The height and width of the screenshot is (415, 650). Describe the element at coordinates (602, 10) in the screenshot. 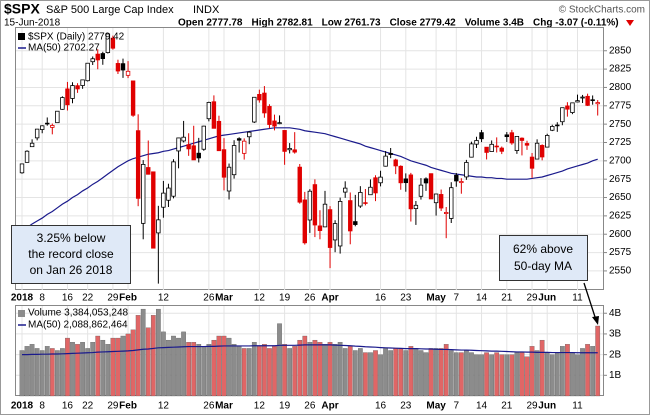

I see `copyright: © StockCharts.com` at that location.